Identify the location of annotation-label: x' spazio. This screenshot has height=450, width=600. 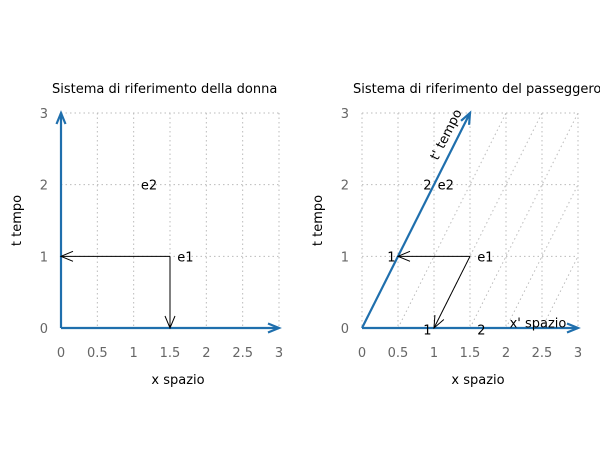
(538, 323).